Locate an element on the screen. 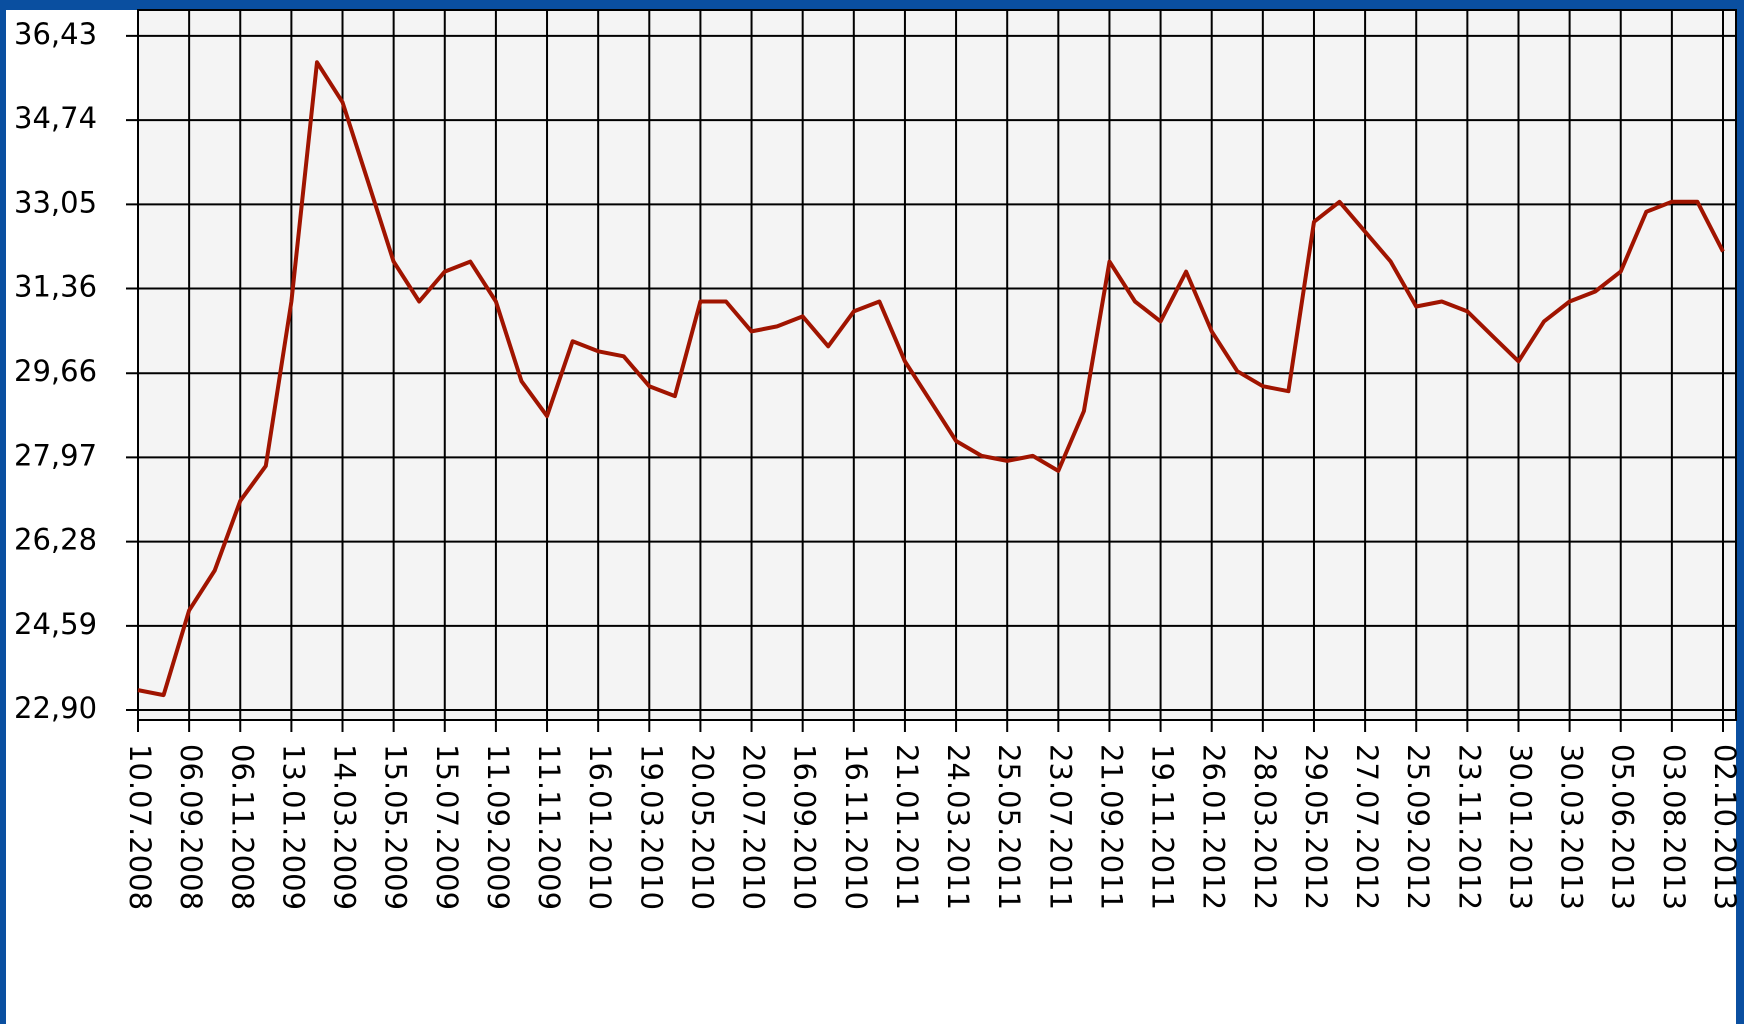  x-tick-label: 16.11.2010 is located at coordinates (856, 827).